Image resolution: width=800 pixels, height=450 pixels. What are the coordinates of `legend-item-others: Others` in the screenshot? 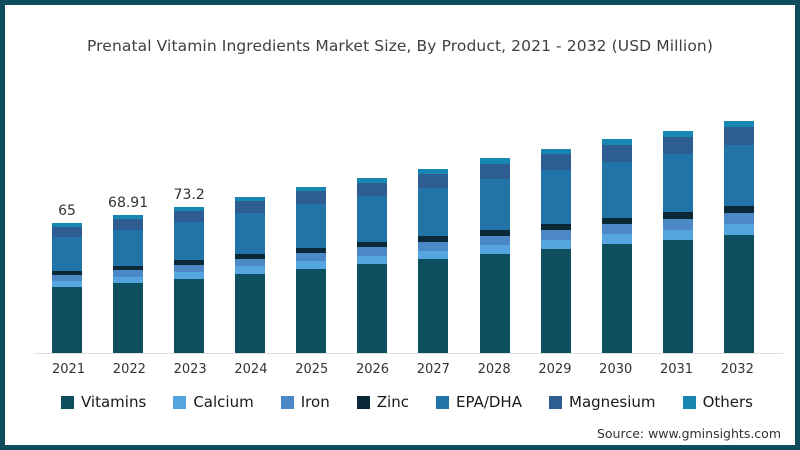 It's located at (717, 402).